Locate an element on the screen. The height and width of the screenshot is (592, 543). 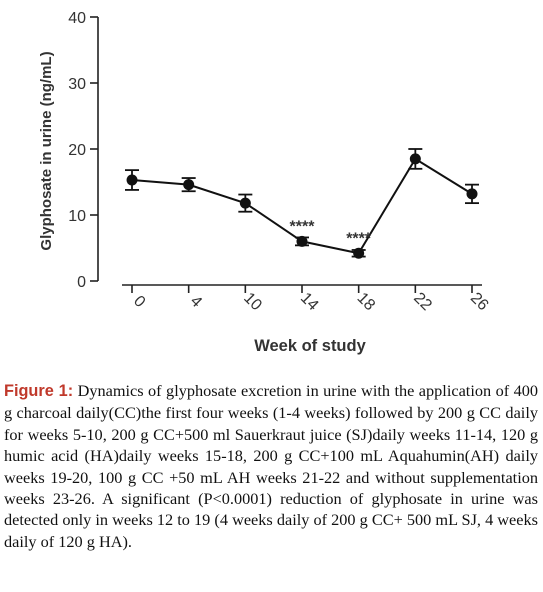
x-tick-label: 18 is located at coordinates (366, 302).